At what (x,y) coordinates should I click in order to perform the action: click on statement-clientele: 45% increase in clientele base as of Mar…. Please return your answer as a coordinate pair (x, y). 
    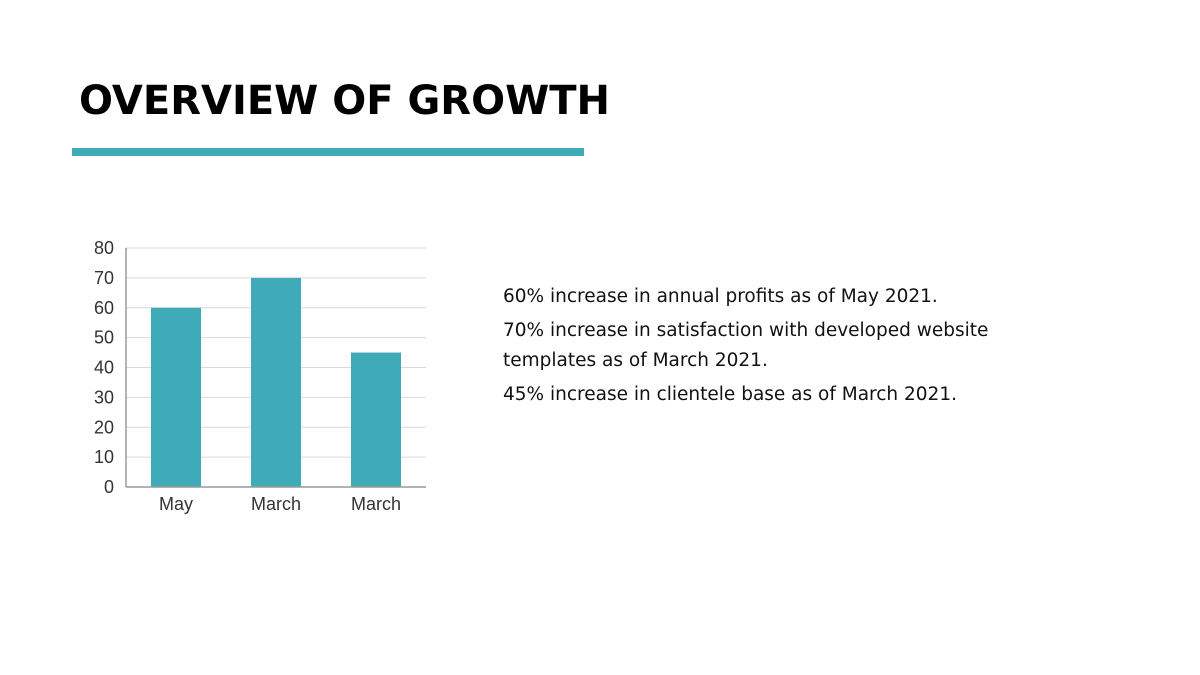
    Looking at the image, I should click on (730, 394).